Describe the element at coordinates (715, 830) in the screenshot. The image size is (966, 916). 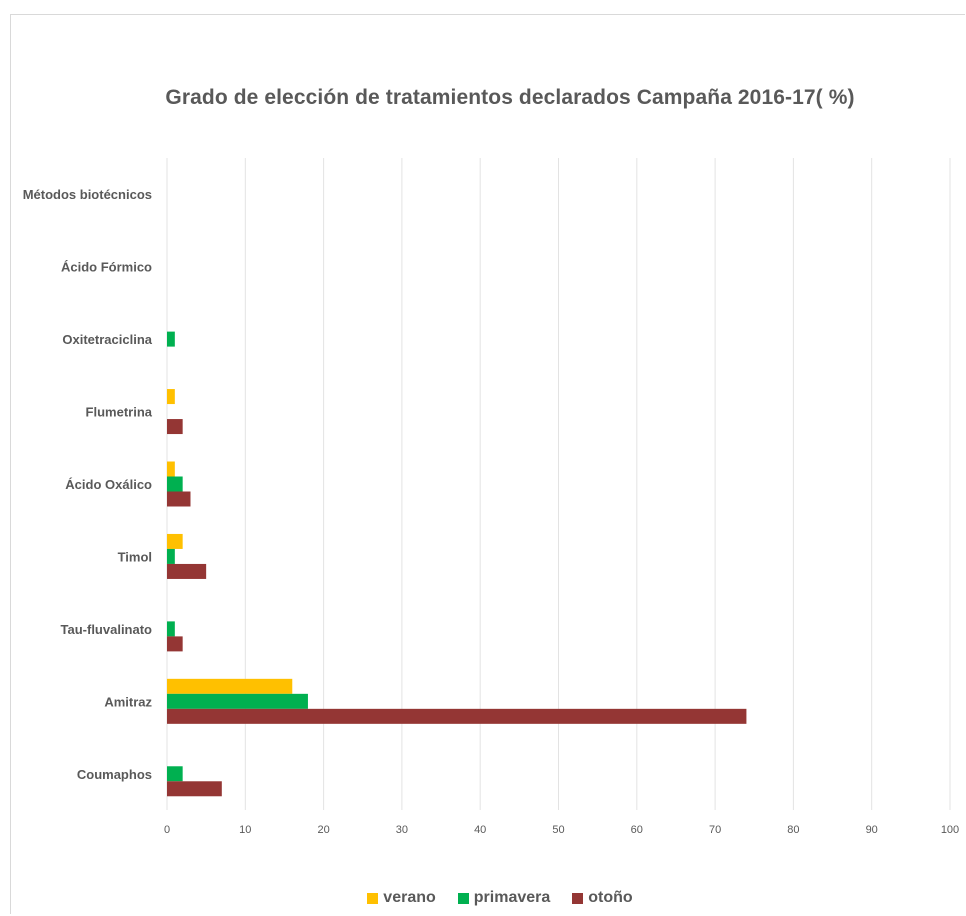
I see `x-tick-label: 70` at that location.